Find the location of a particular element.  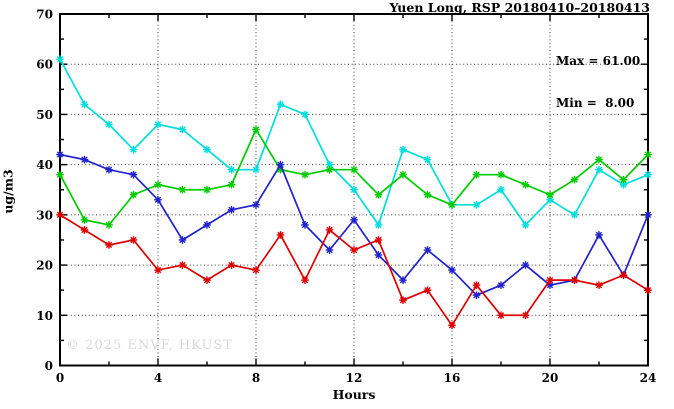

y-tick-label-20: 20 is located at coordinates (44, 266).